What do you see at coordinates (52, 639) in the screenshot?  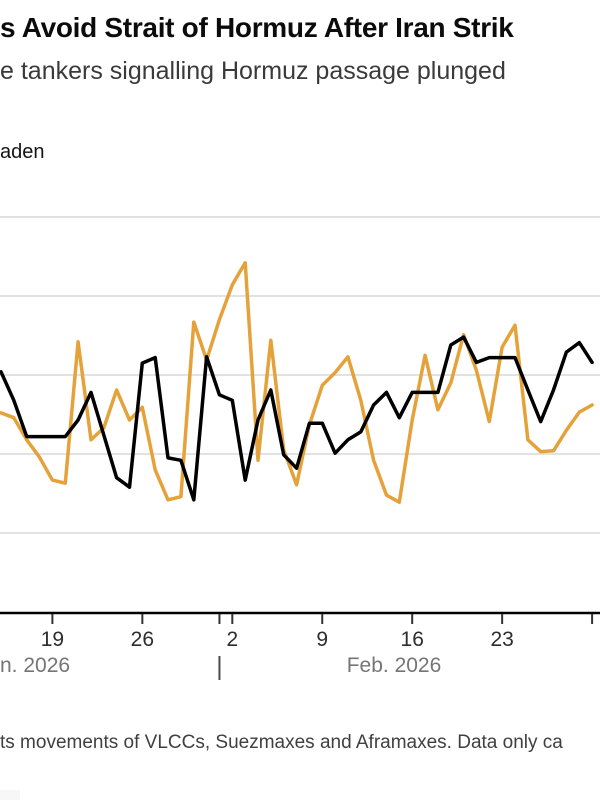 I see `x-tick-label: 19` at bounding box center [52, 639].